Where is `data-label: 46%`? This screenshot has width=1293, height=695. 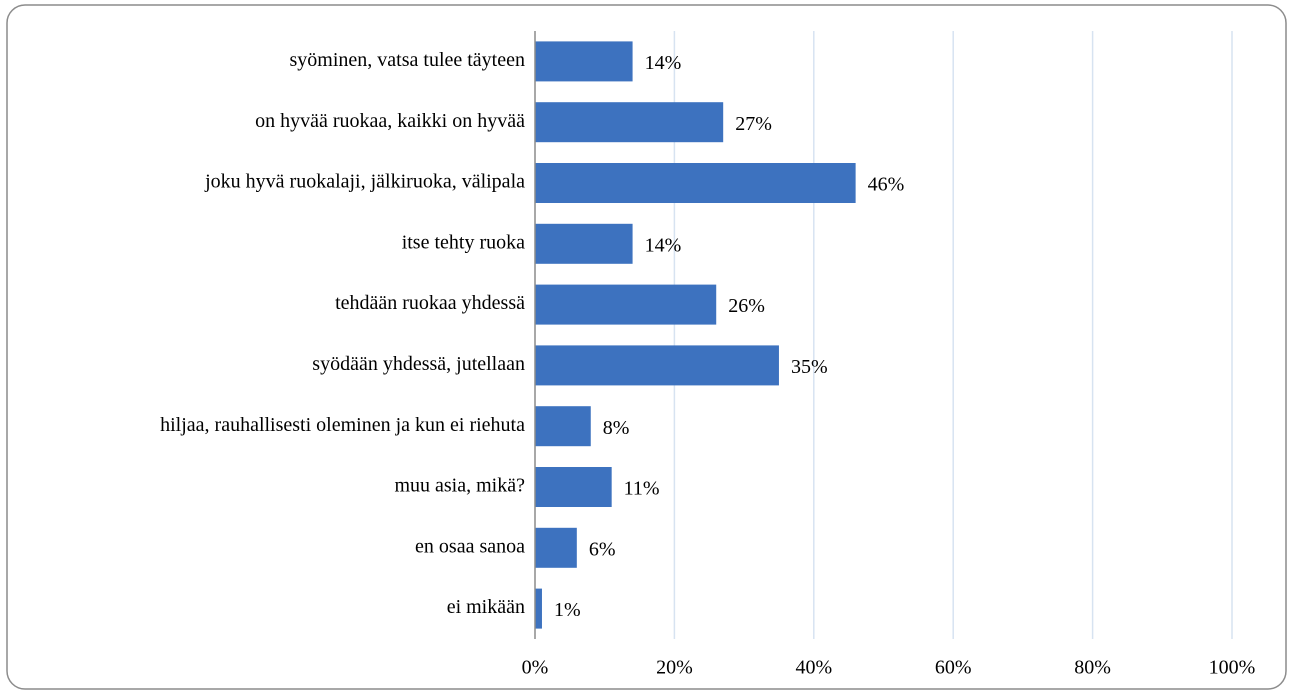
data-label: 46% is located at coordinates (886, 185).